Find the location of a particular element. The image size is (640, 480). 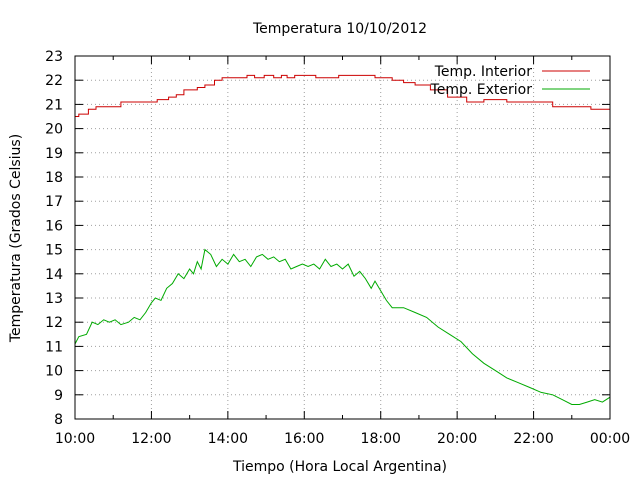

legend-label: Temp. Interior is located at coordinates (483, 72).